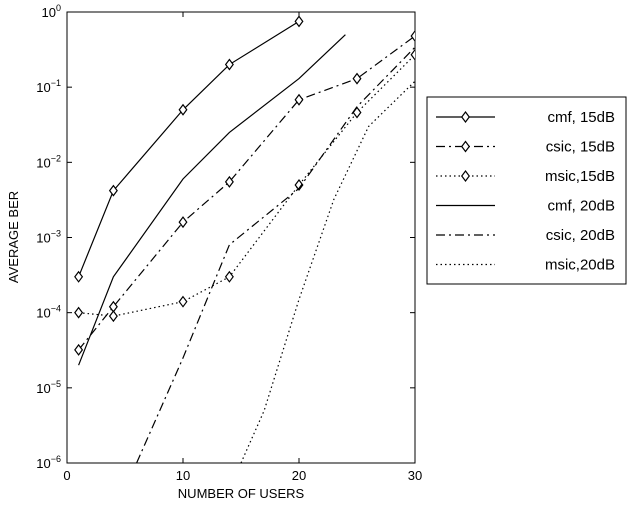  What do you see at coordinates (13, 237) in the screenshot?
I see `y-axis-label: AVERAGE BER` at bounding box center [13, 237].